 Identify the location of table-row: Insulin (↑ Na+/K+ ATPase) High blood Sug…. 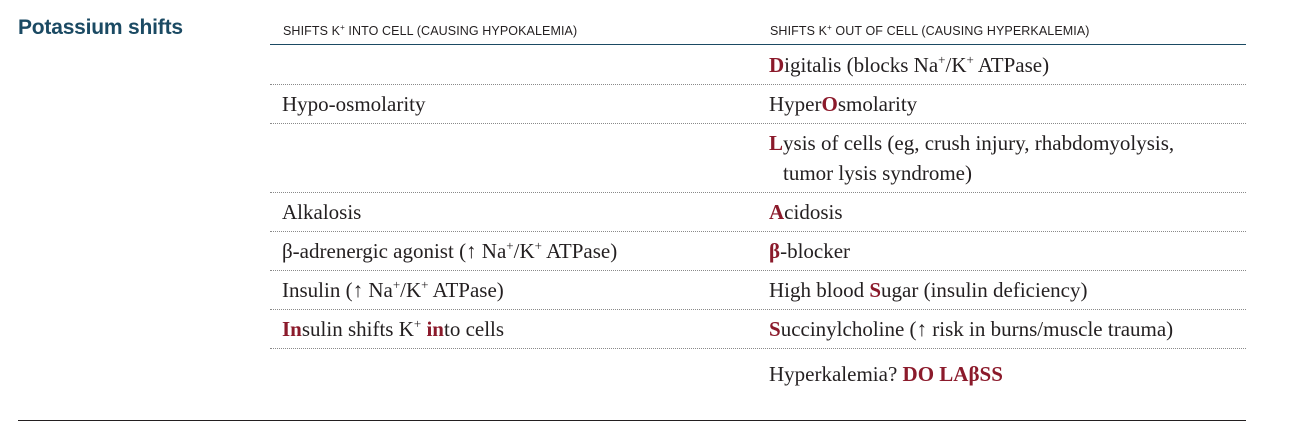
(758, 290).